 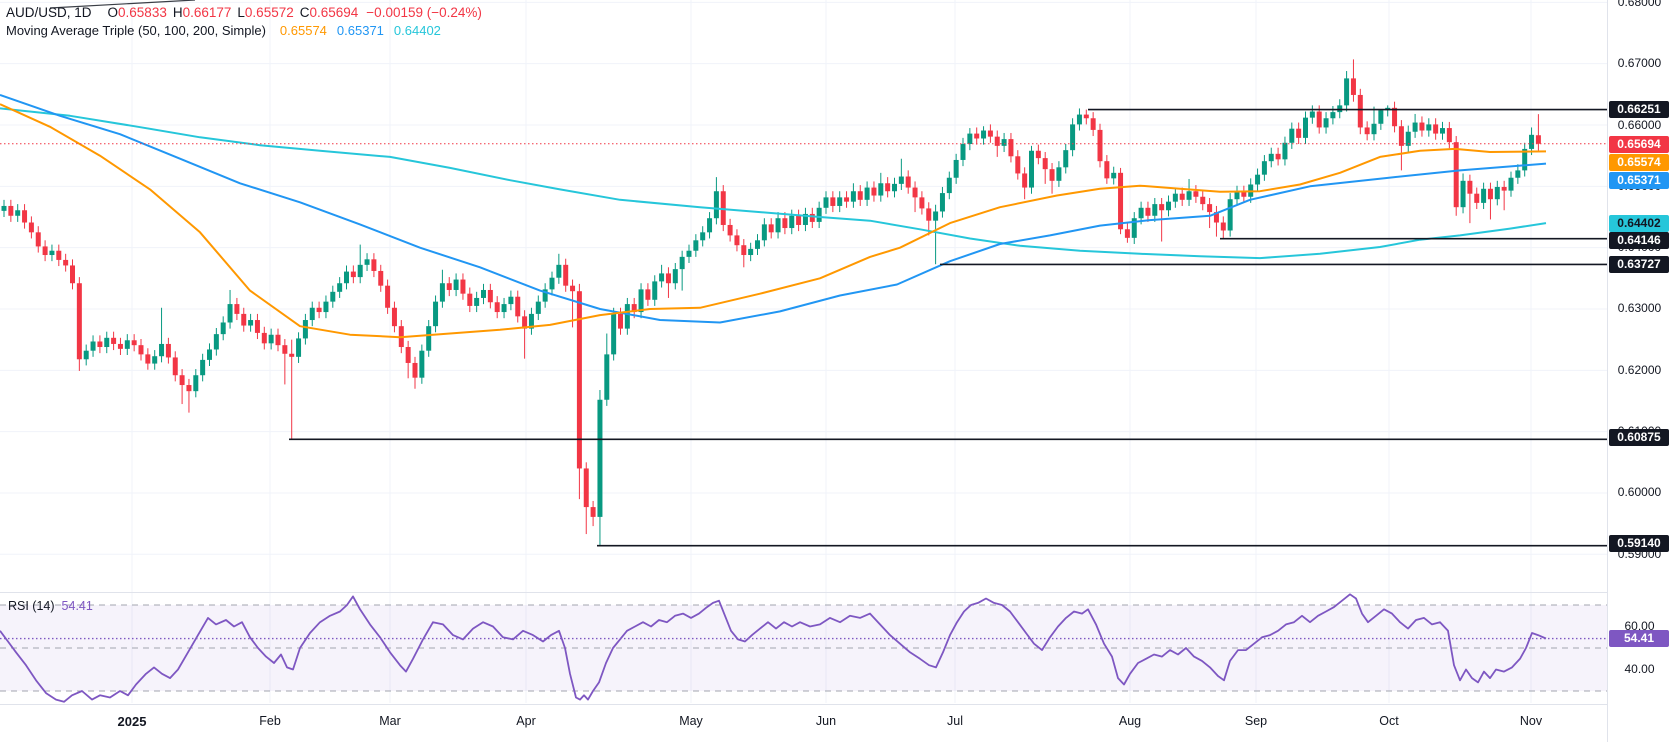 What do you see at coordinates (1639, 4) in the screenshot?
I see `price-axis-label: 0.68000` at bounding box center [1639, 4].